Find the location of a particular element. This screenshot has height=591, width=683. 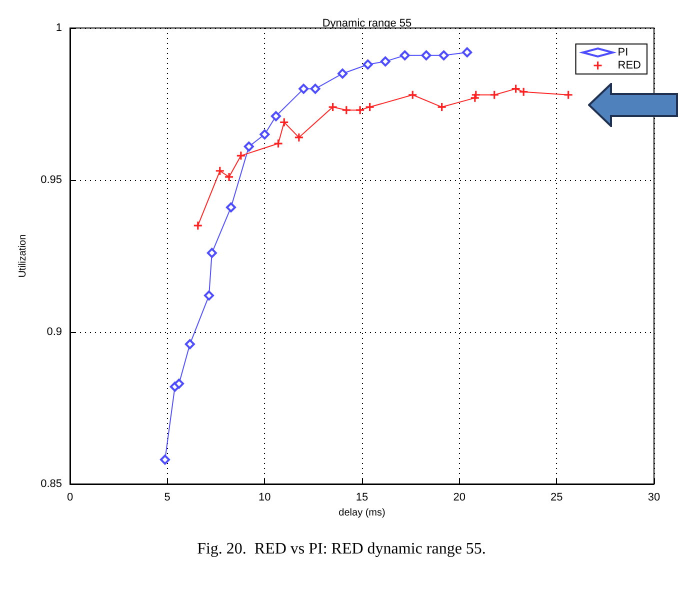

y-tick-label: 0.95 is located at coordinates (51, 180).